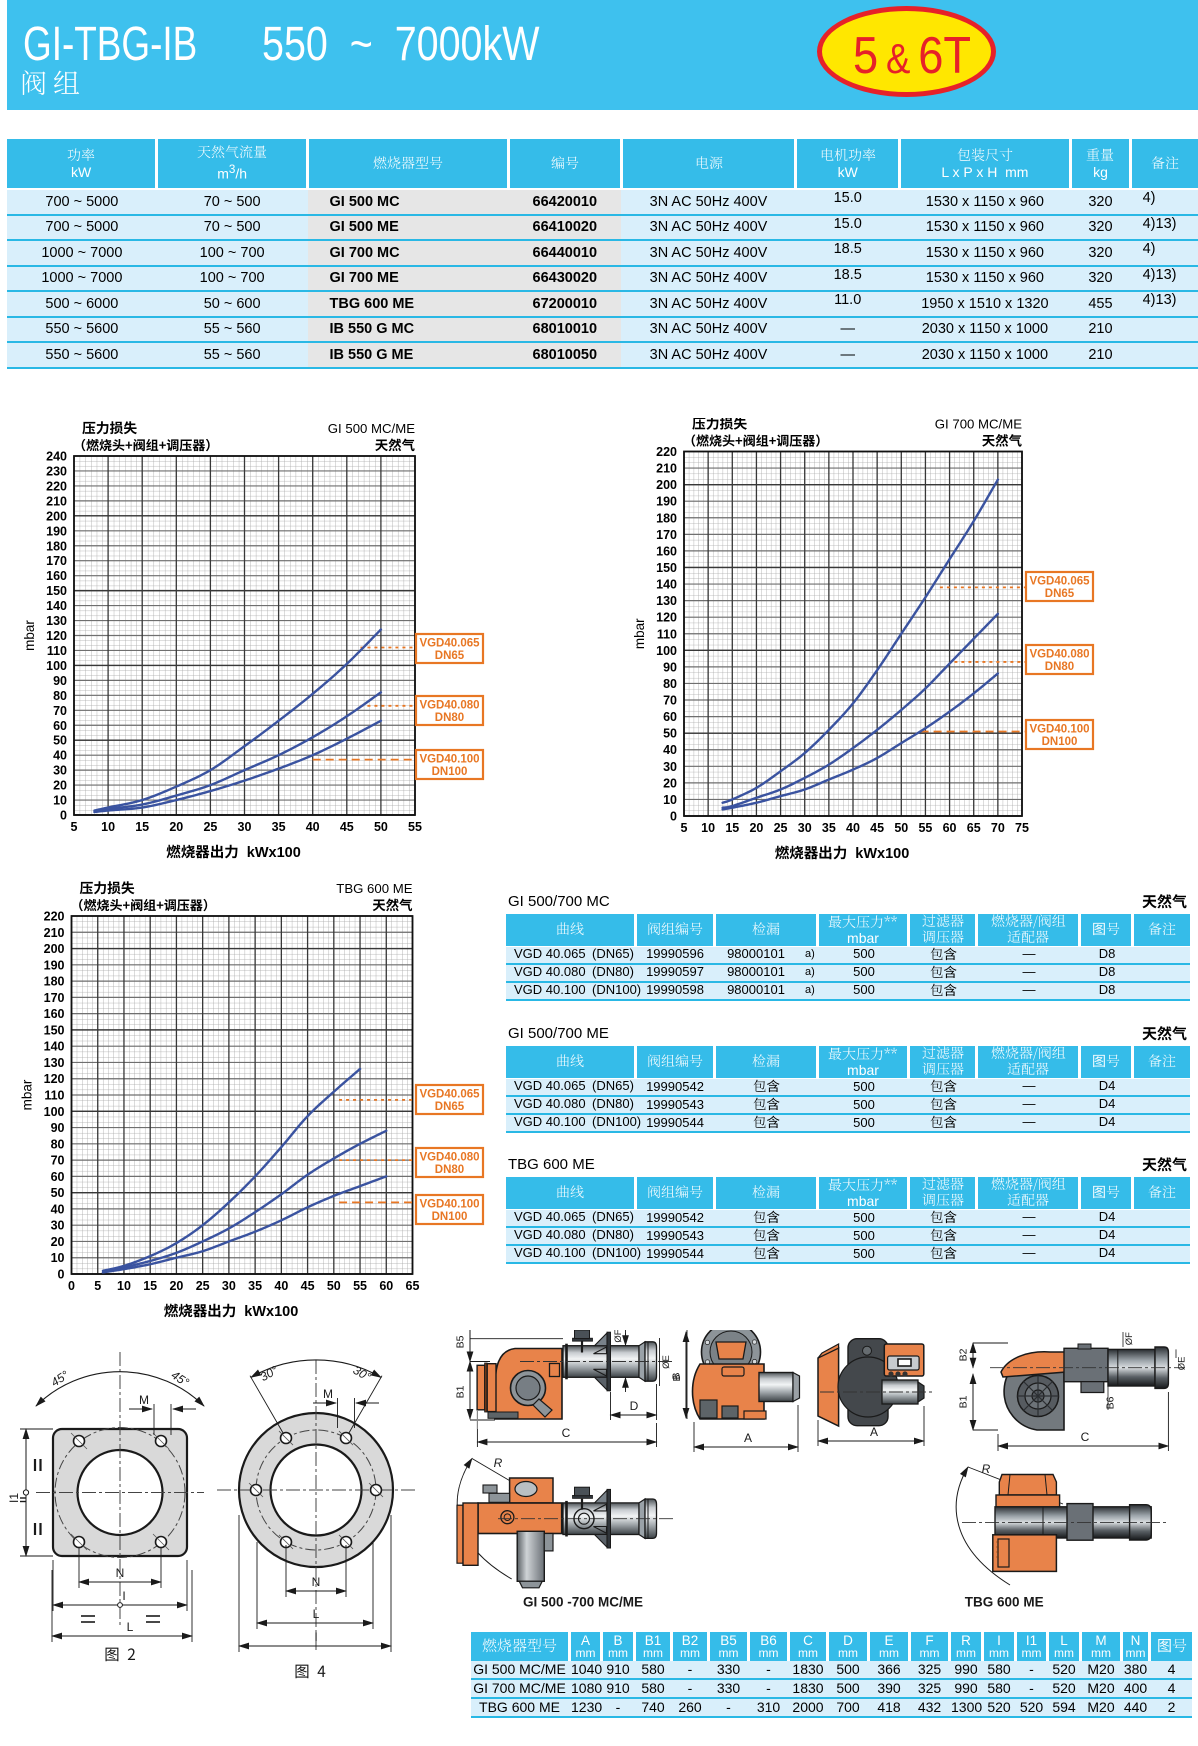 The image size is (1198, 1746). I want to click on svg-text: ØF, so click(1129, 1338).